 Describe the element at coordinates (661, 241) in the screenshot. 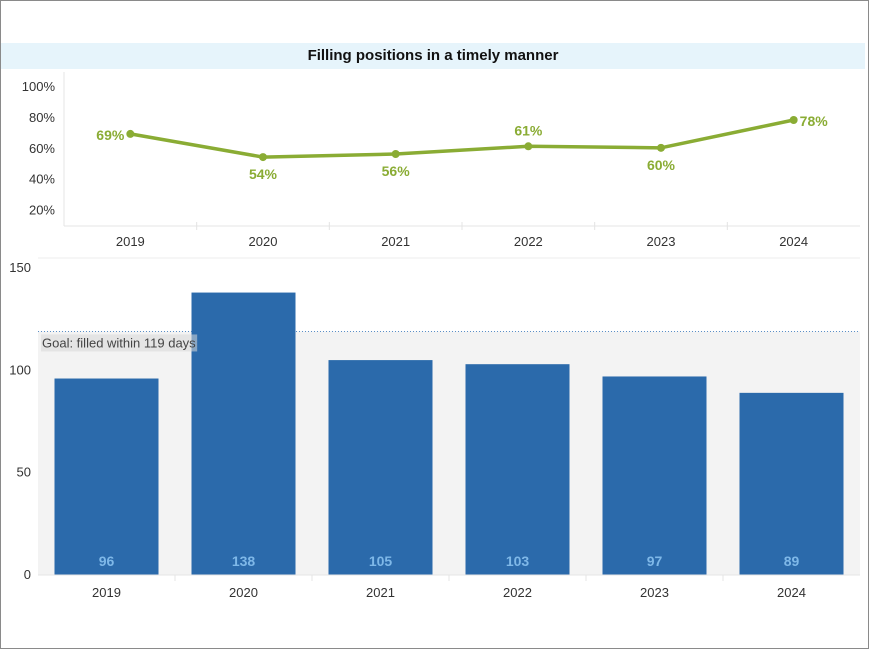

I see `line-x-tick-label: 2023` at that location.